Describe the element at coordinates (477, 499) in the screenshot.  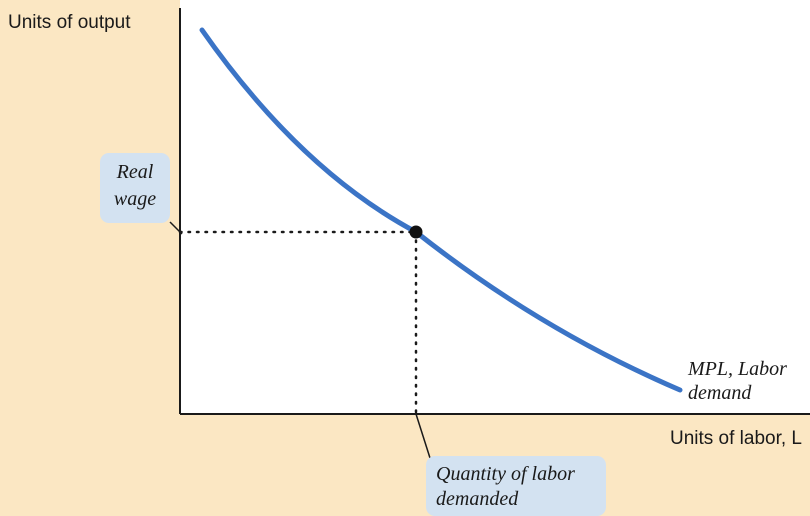
I see `quantity-label-line2: demanded` at that location.